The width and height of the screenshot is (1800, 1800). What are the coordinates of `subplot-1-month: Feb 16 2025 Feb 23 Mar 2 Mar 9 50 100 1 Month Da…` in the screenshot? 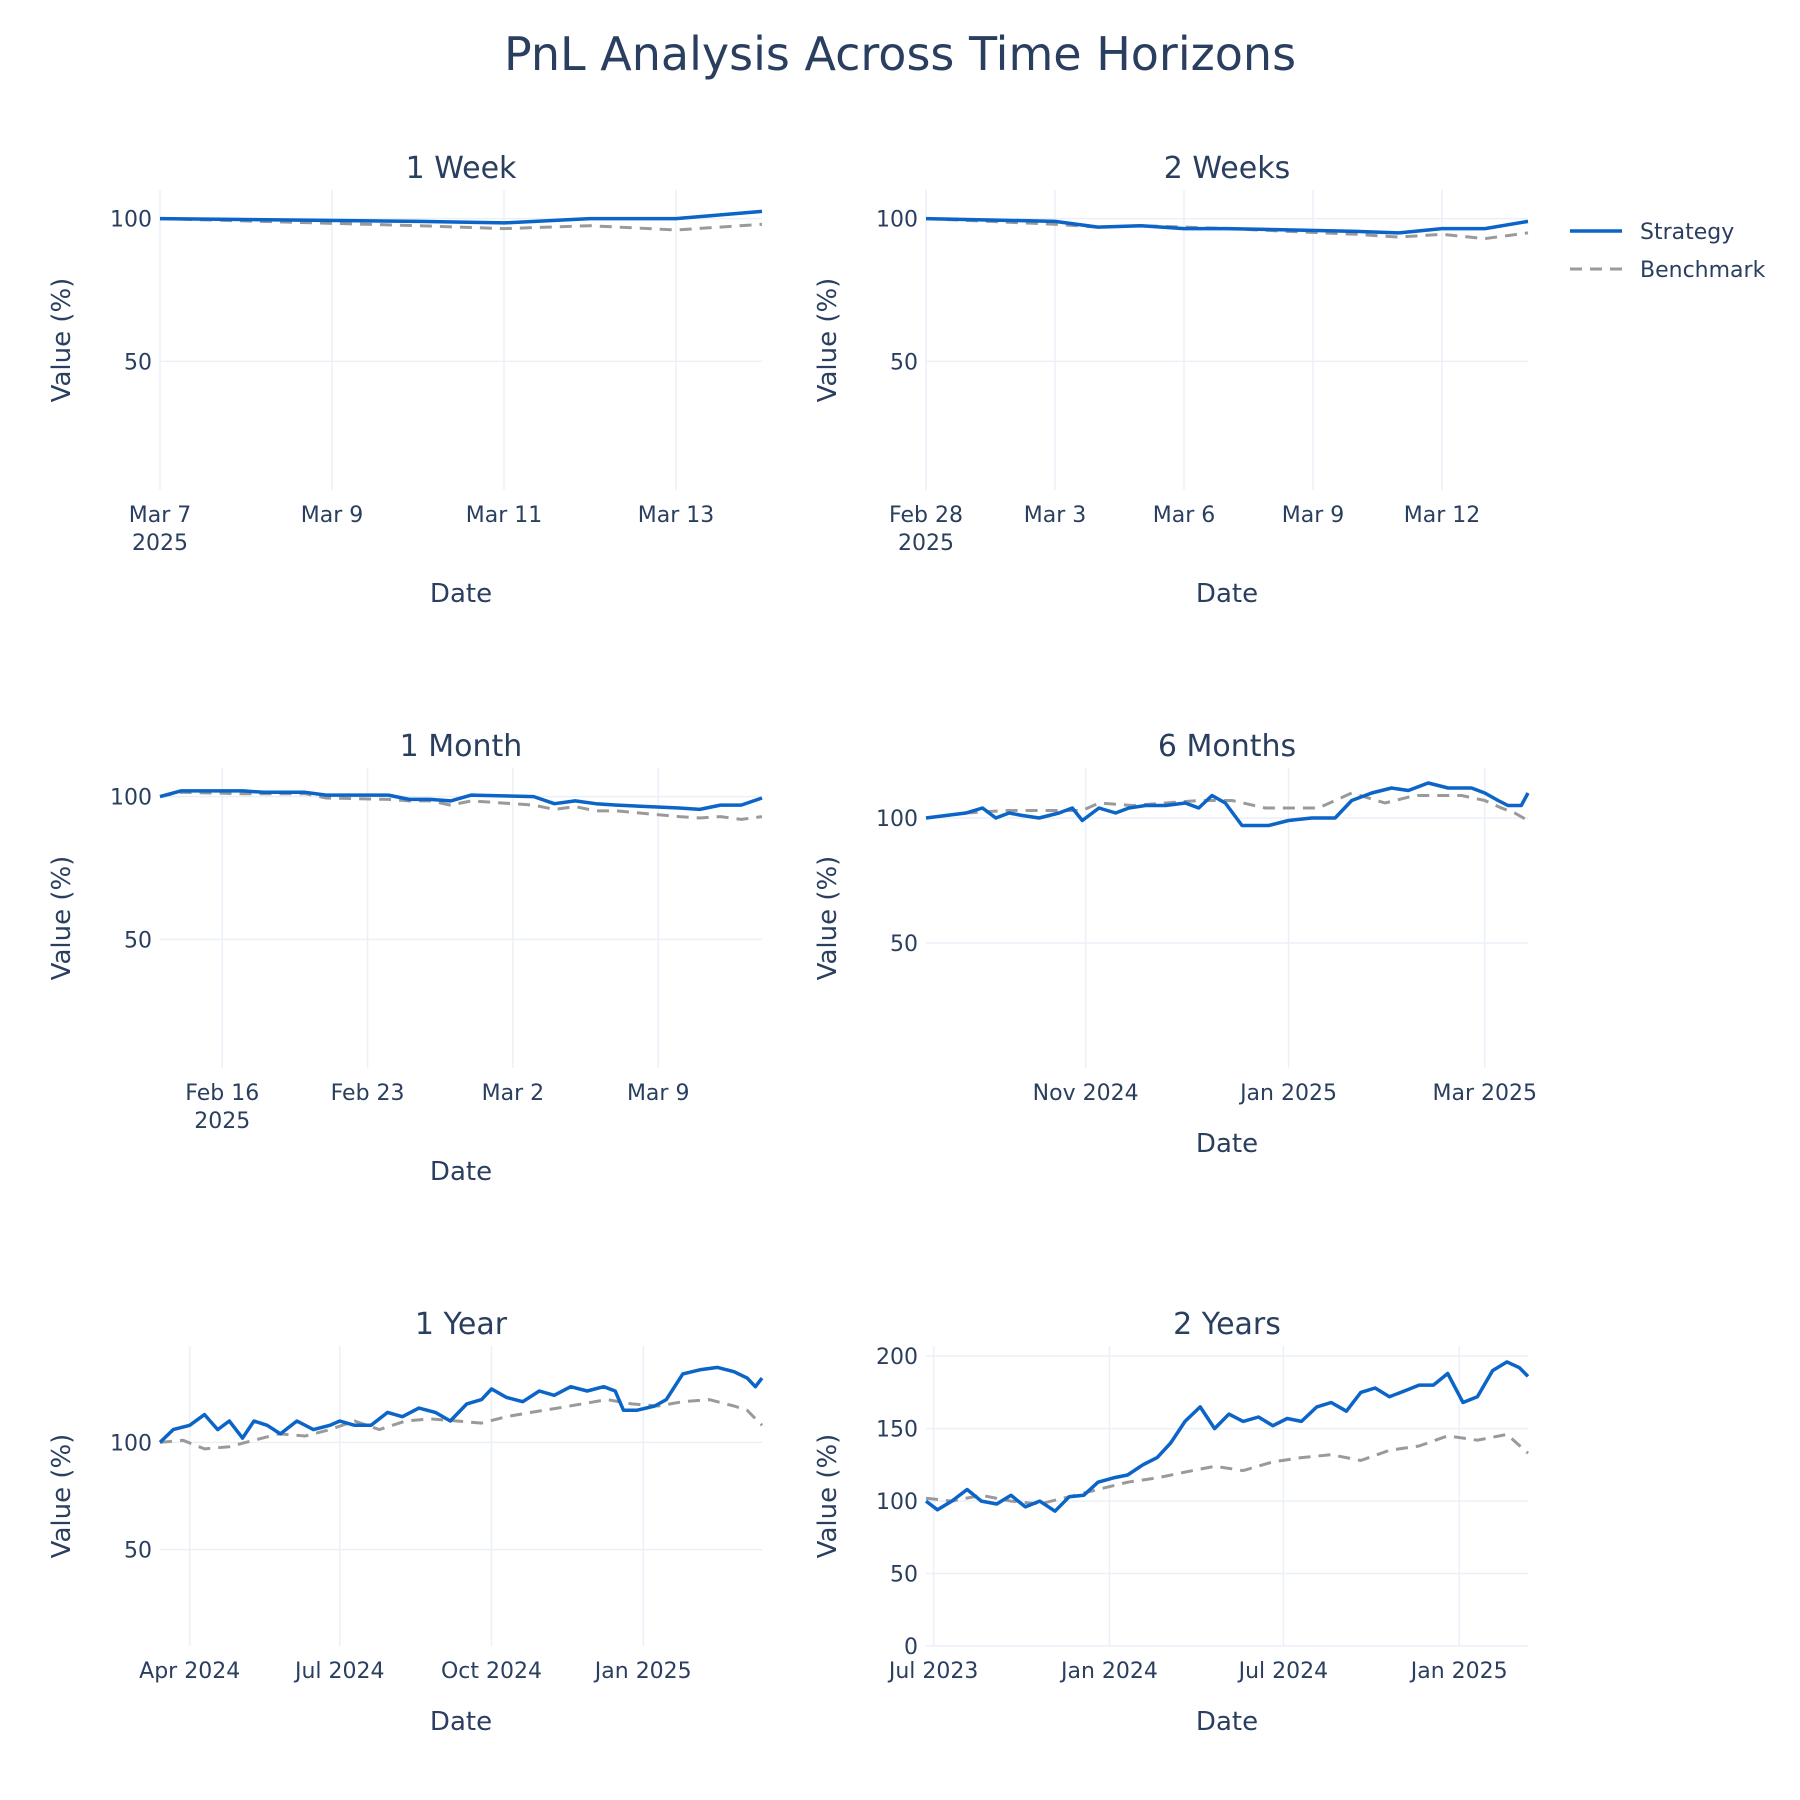 It's located at (405, 958).